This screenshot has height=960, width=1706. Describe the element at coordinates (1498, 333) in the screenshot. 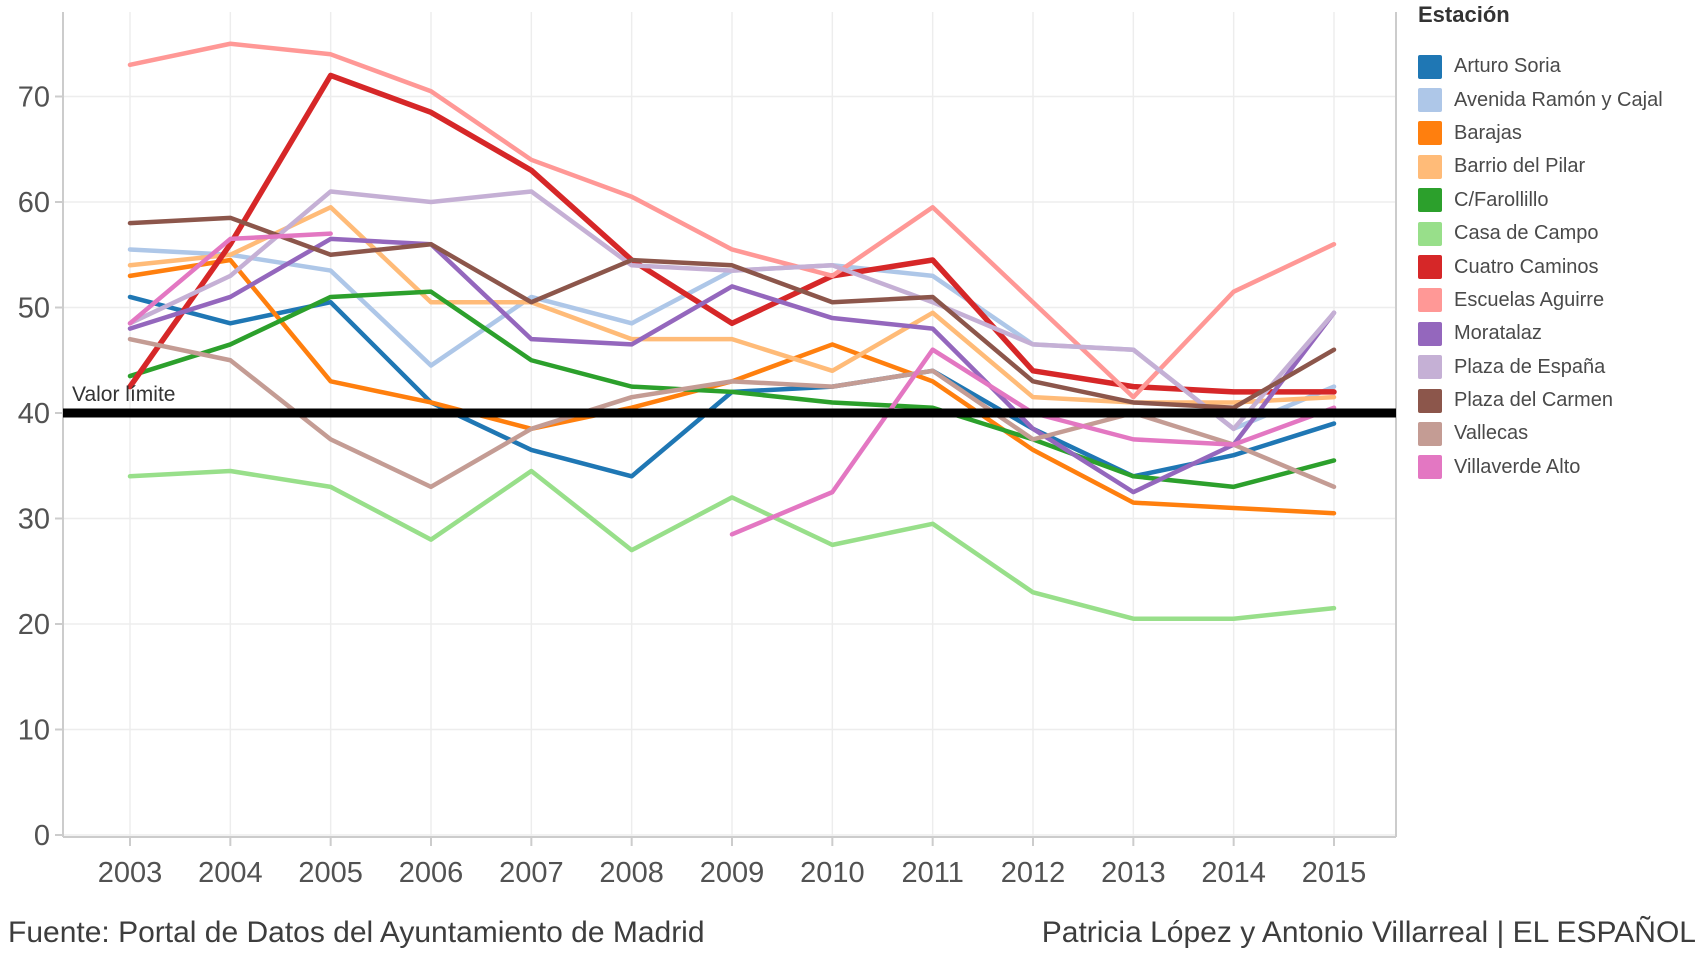

I see `legend-label: Moratalaz` at that location.